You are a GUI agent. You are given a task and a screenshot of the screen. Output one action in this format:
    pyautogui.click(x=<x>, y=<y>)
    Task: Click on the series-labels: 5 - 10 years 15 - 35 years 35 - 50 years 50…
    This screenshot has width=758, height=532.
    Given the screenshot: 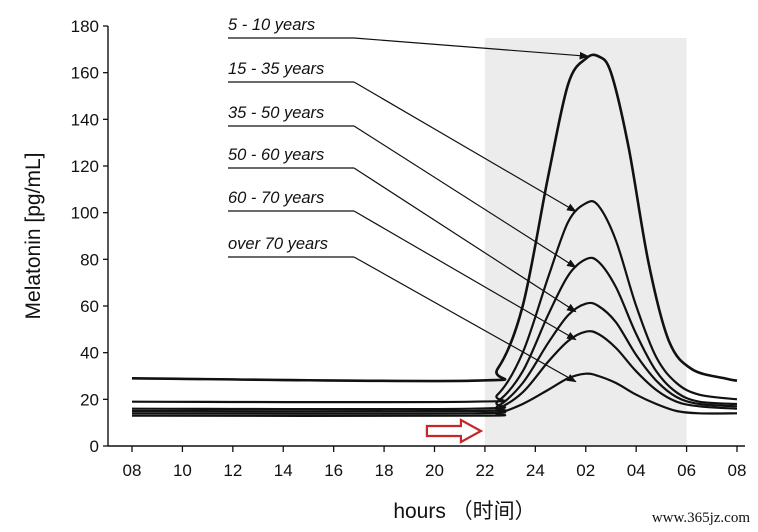 What is the action you would take?
    pyautogui.click(x=278, y=134)
    